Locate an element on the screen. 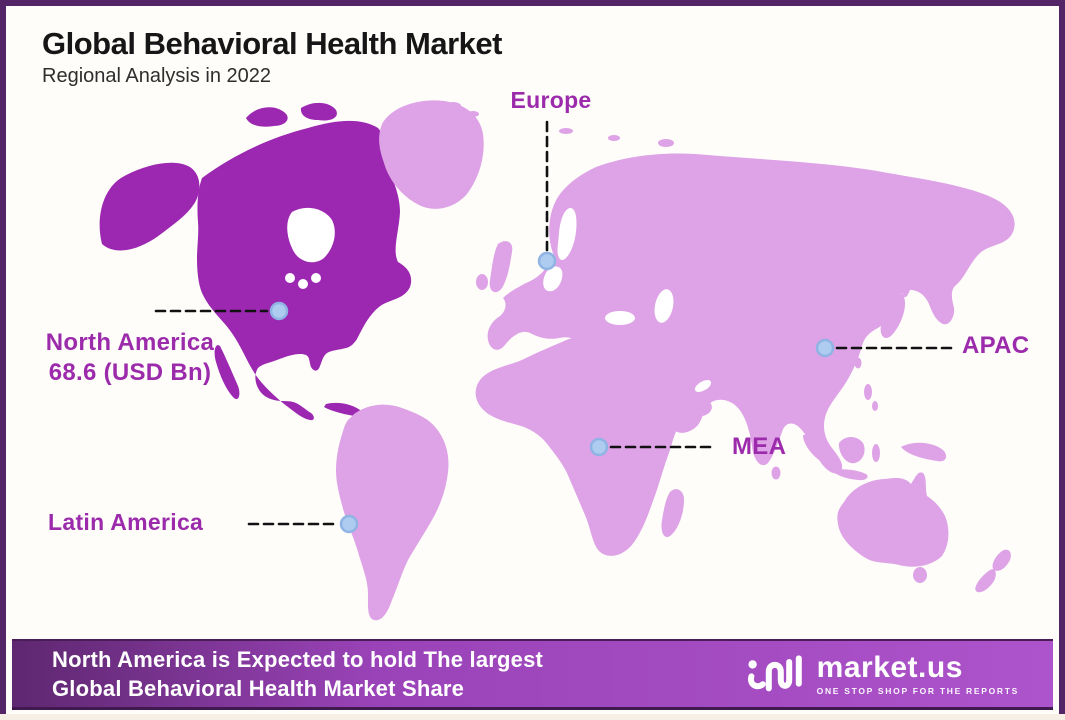  page-subtitle: Regional Analysis in 2022 is located at coordinates (157, 75).